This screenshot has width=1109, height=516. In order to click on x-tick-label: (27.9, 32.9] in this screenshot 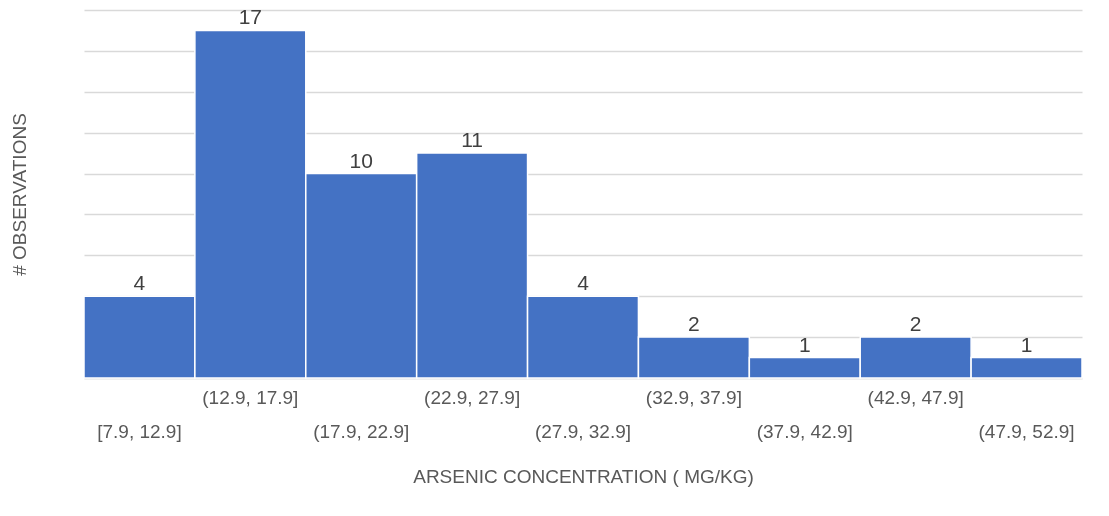, I will do `click(583, 431)`.